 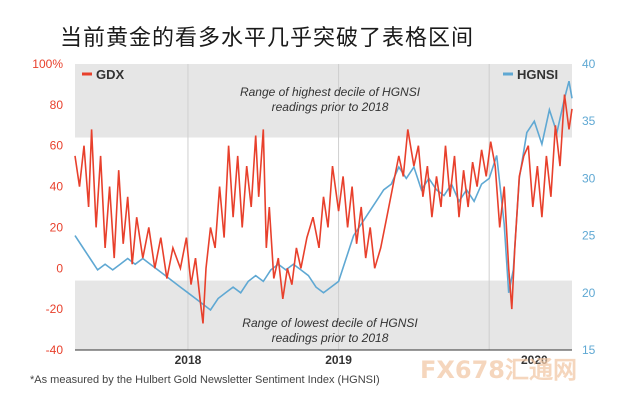 I want to click on right-tick-label: 15, so click(x=589, y=350).